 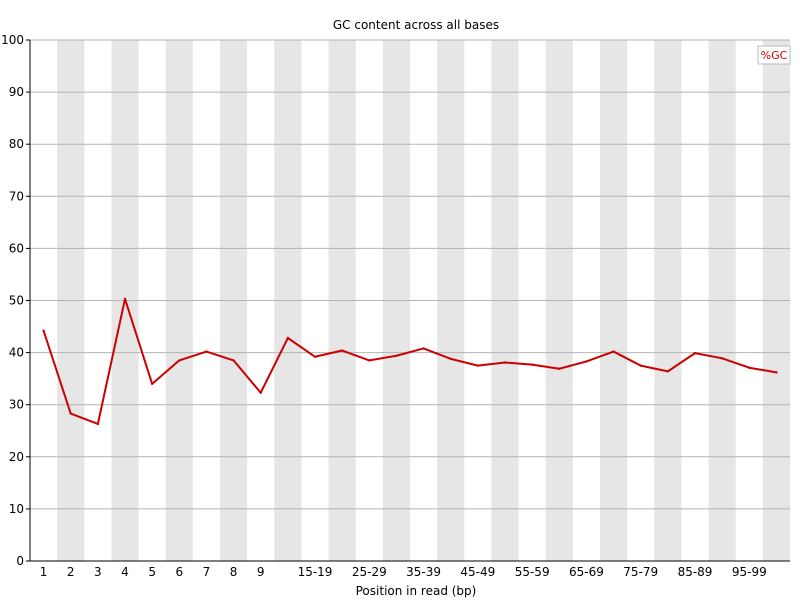 I want to click on y-tick-label: 50, so click(x=16, y=301).